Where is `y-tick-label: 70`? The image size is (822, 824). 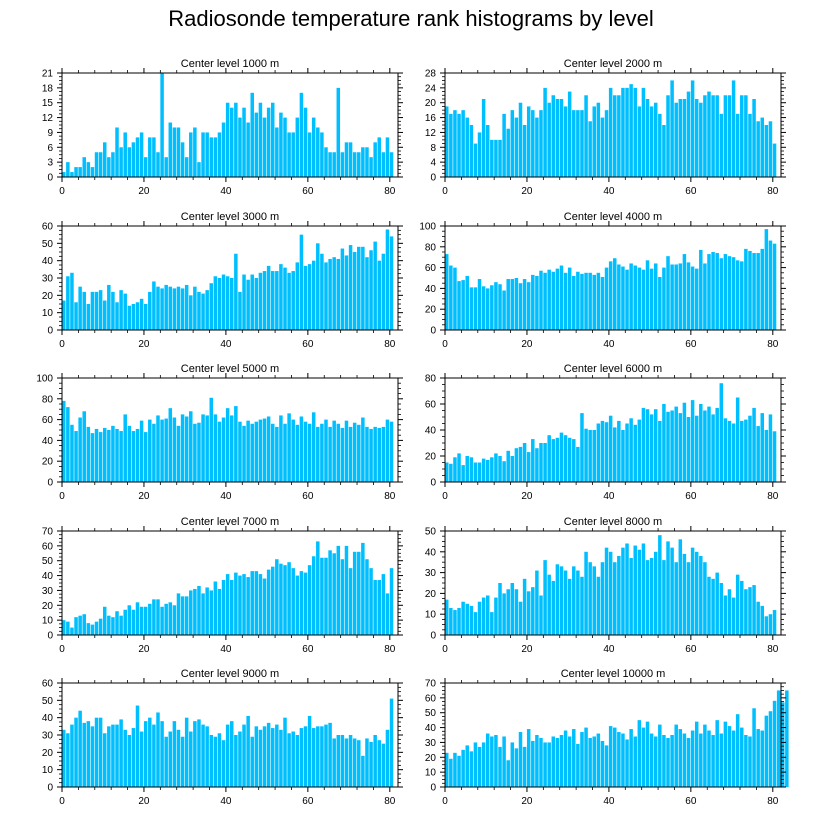 y-tick-label: 70 is located at coordinates (48, 532).